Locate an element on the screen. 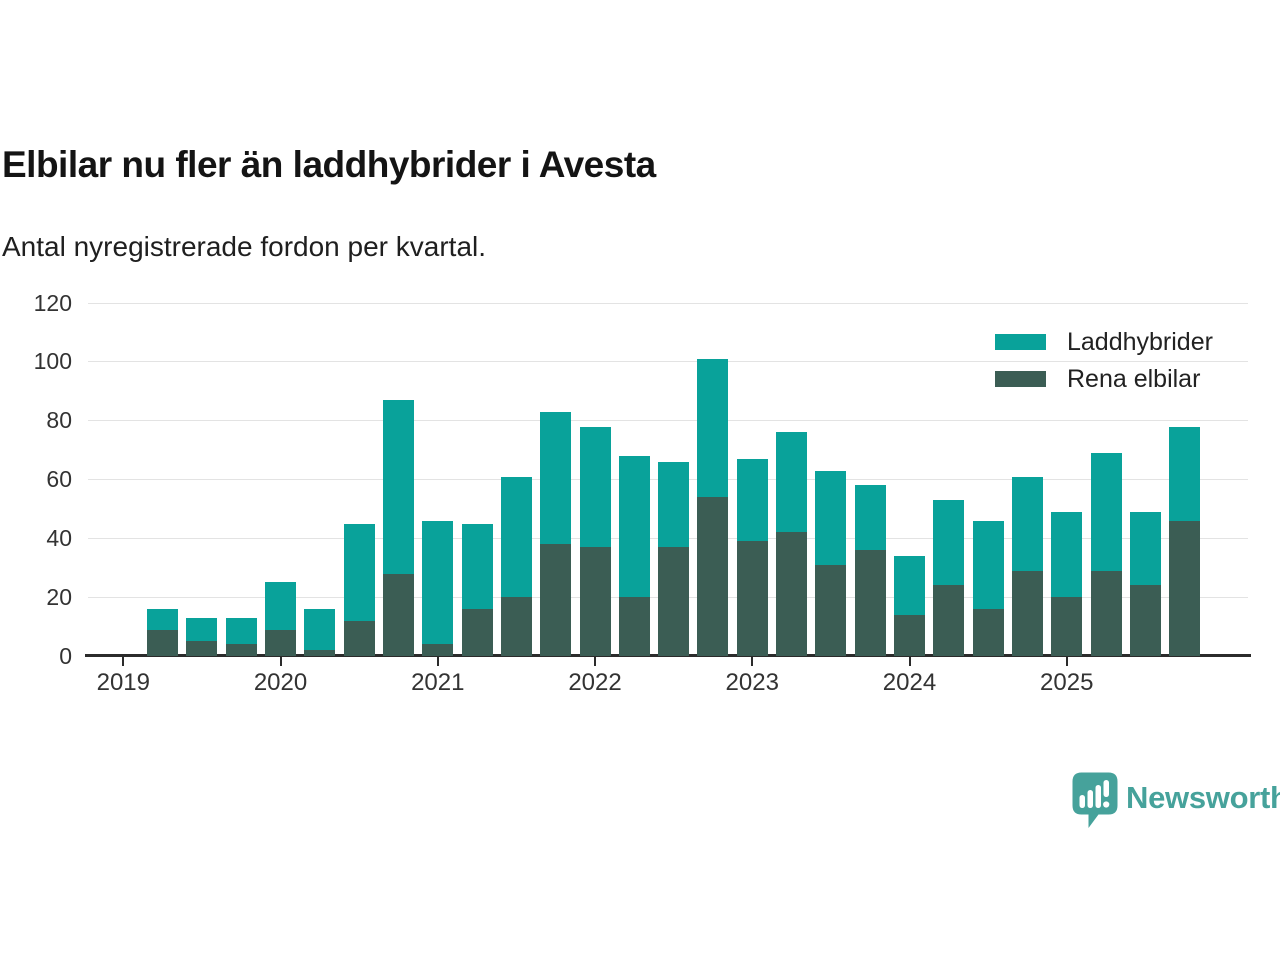 The height and width of the screenshot is (960, 1280). bar-segment-rena-elbilar-2022Q2 is located at coordinates (634, 626).